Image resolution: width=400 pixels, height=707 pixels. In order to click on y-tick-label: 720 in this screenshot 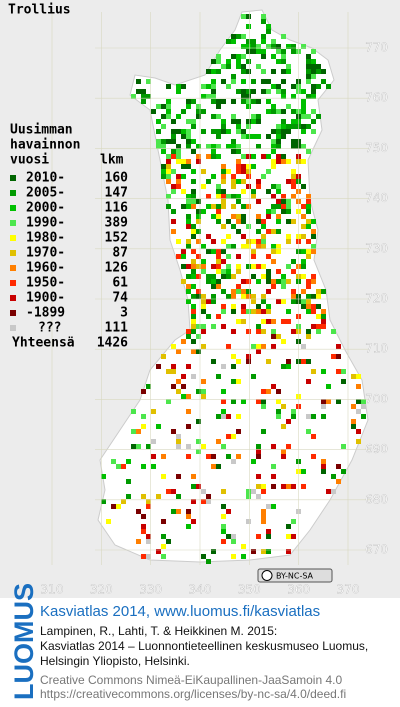, I will do `click(376, 299)`.